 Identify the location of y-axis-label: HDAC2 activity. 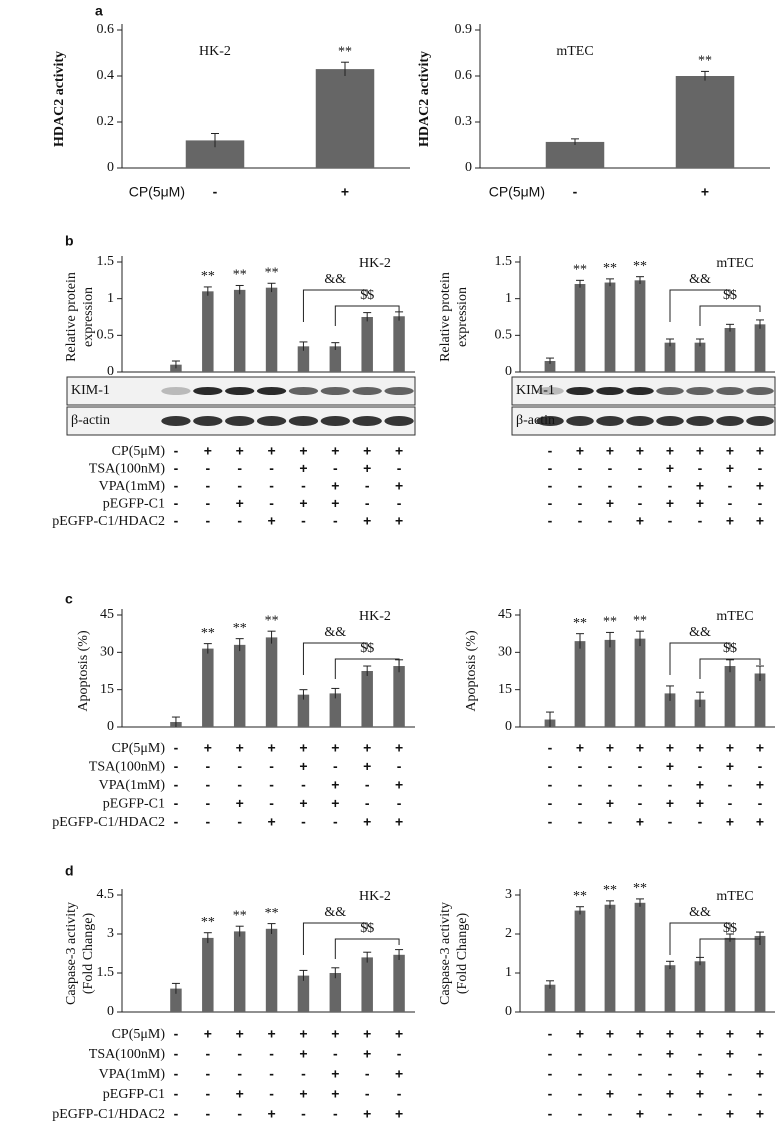
(424, 99).